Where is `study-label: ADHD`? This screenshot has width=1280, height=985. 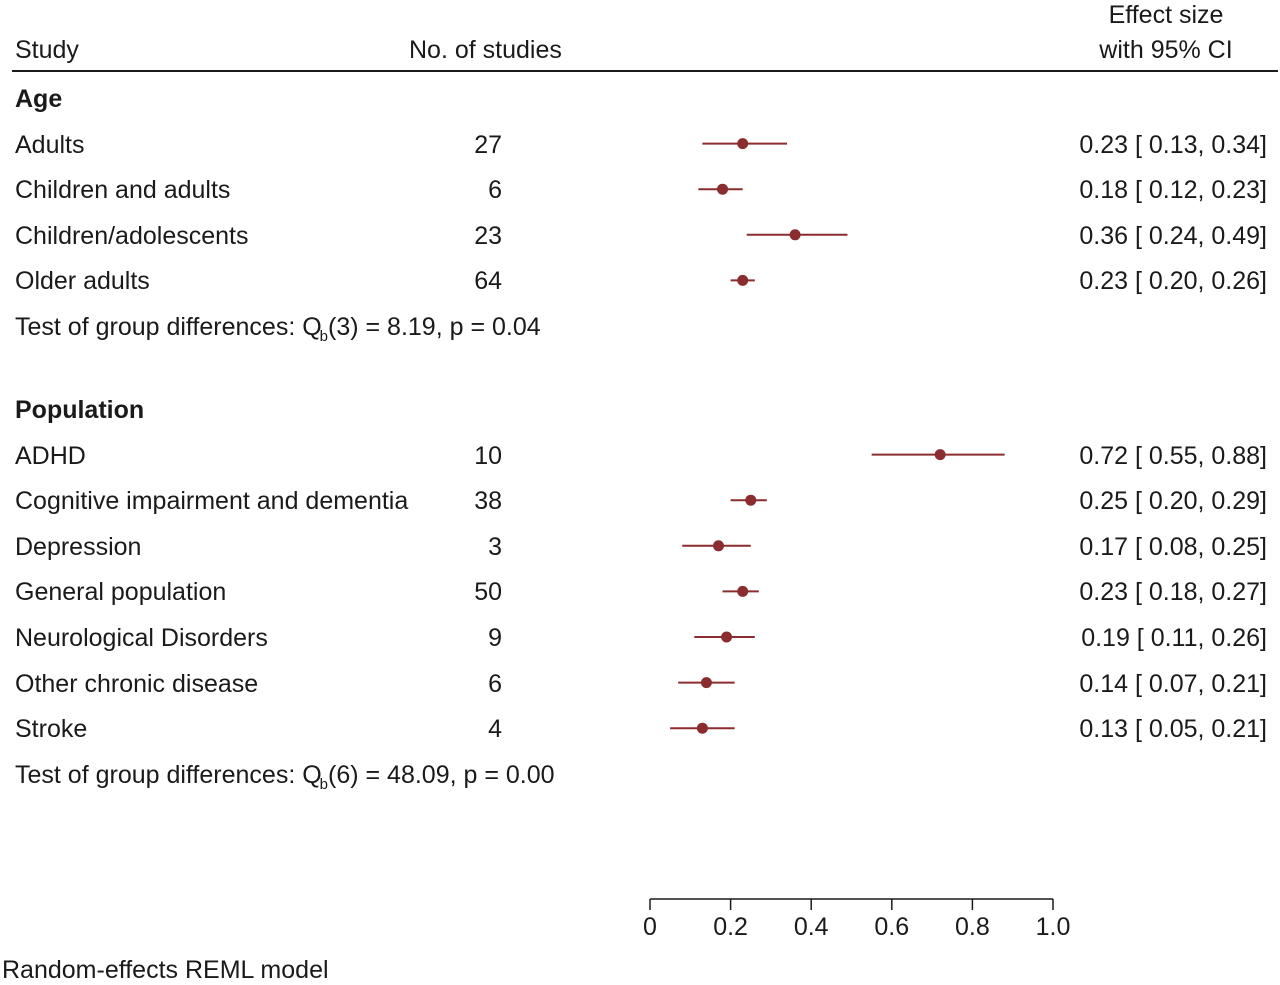 study-label: ADHD is located at coordinates (50, 455).